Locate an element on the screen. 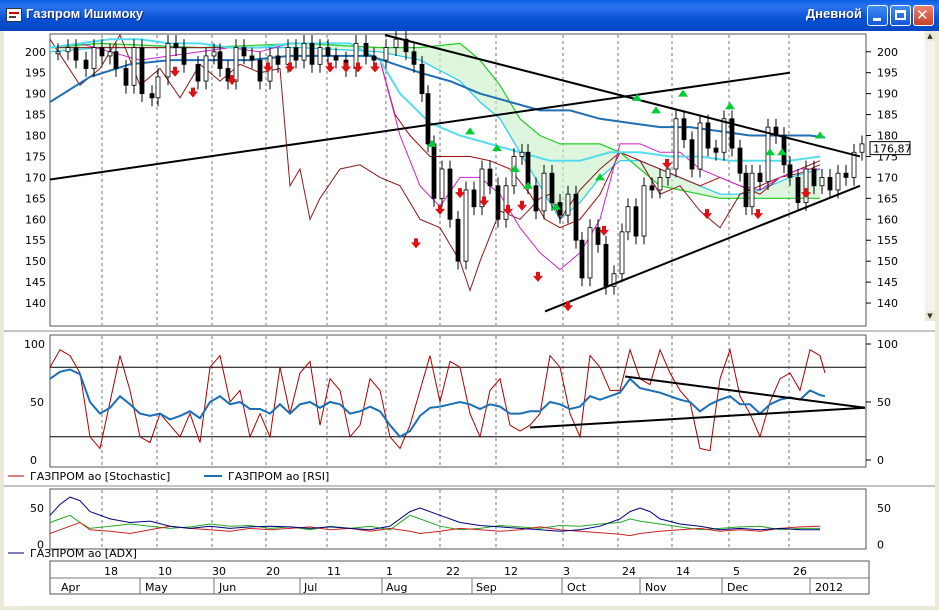 Image resolution: width=939 pixels, height=610 pixels. adx-plus-di-line is located at coordinates (434, 522).